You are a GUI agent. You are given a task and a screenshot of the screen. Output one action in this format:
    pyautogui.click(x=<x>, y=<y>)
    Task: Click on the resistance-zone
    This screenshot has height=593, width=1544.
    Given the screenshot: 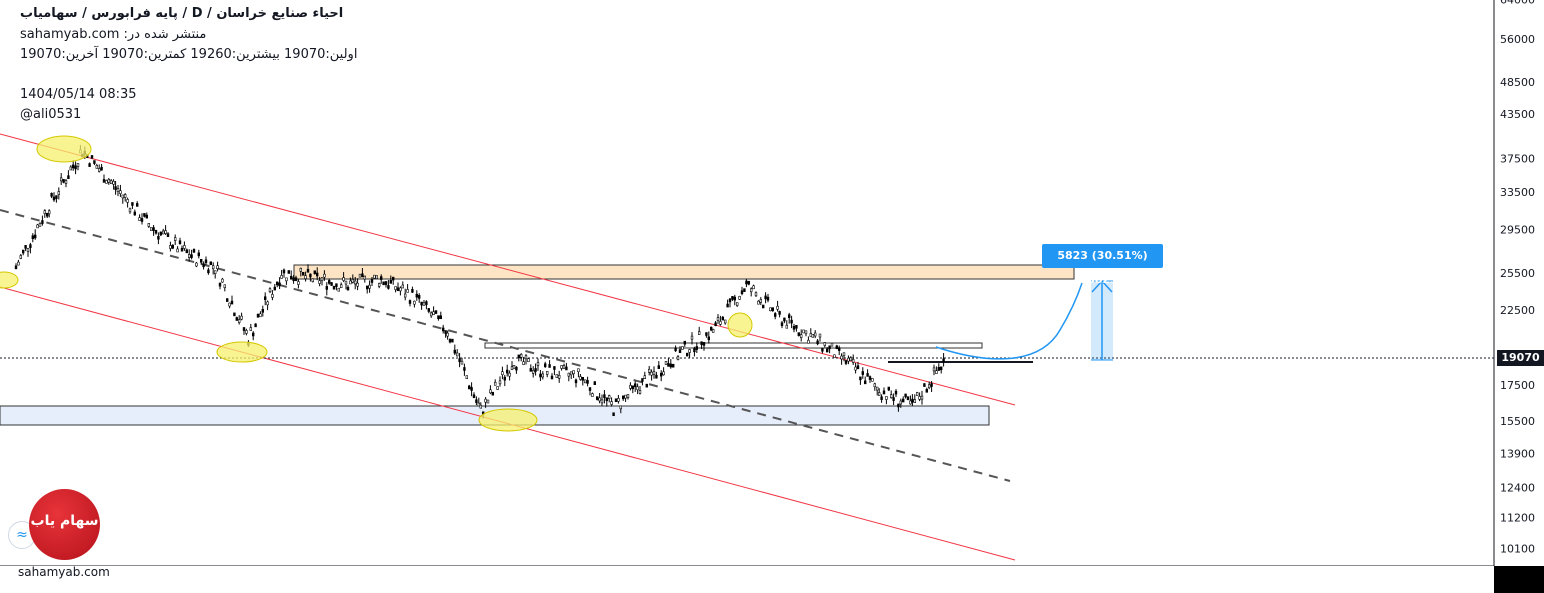 What is the action you would take?
    pyautogui.click(x=684, y=272)
    